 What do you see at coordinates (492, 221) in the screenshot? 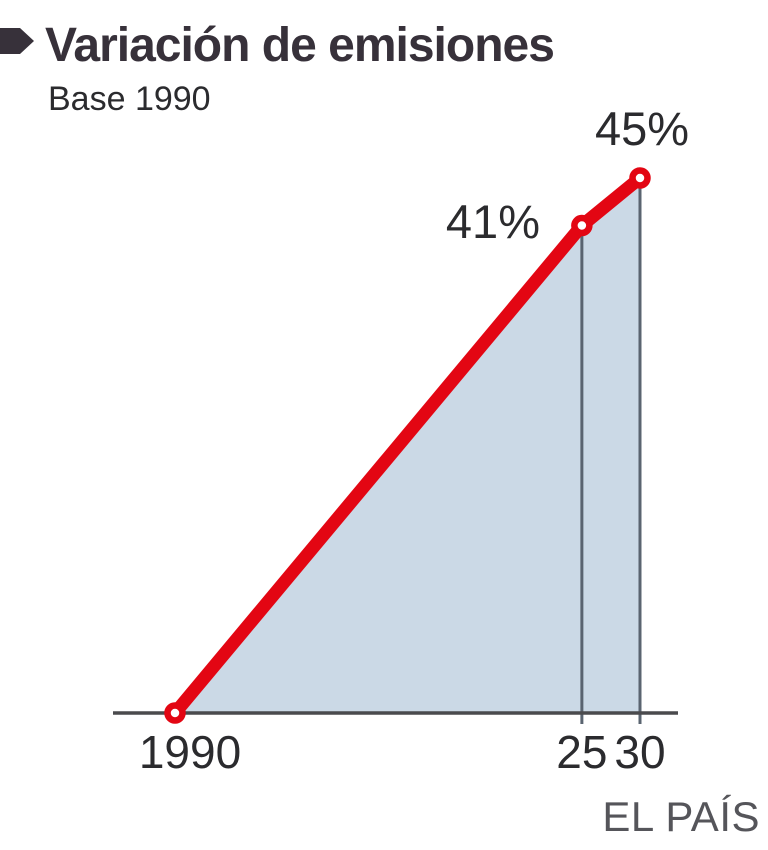
I see `data-label-41: 41%` at bounding box center [492, 221].